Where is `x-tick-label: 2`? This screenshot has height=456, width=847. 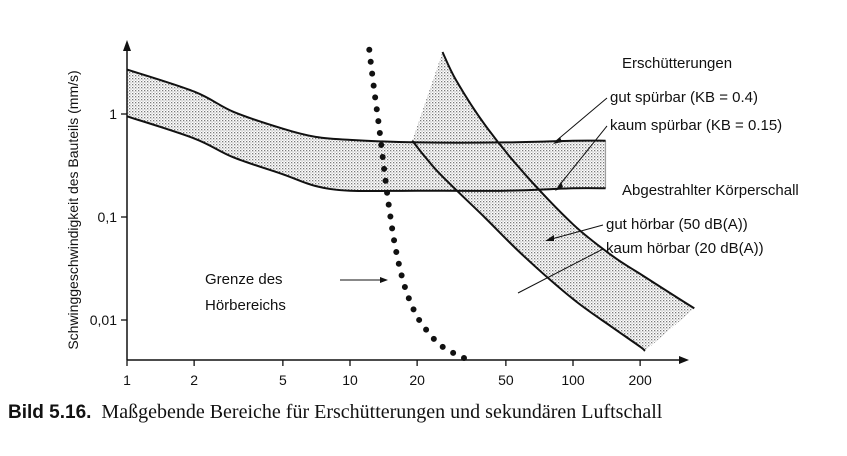 x-tick-label: 2 is located at coordinates (194, 380).